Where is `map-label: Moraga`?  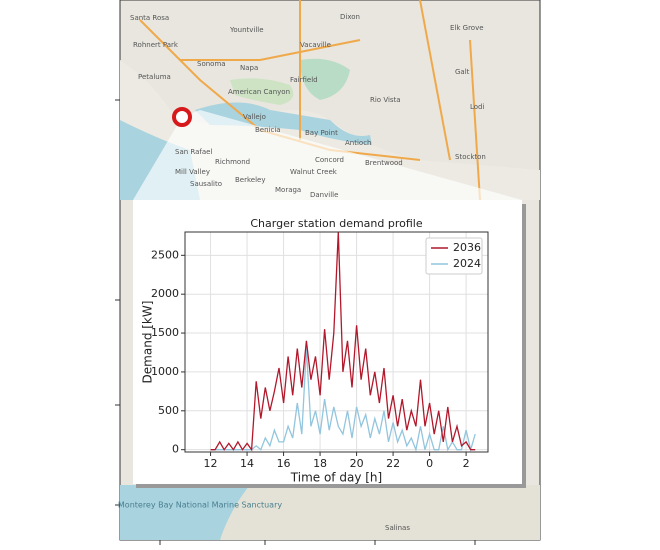
map-label: Moraga is located at coordinates (288, 190).